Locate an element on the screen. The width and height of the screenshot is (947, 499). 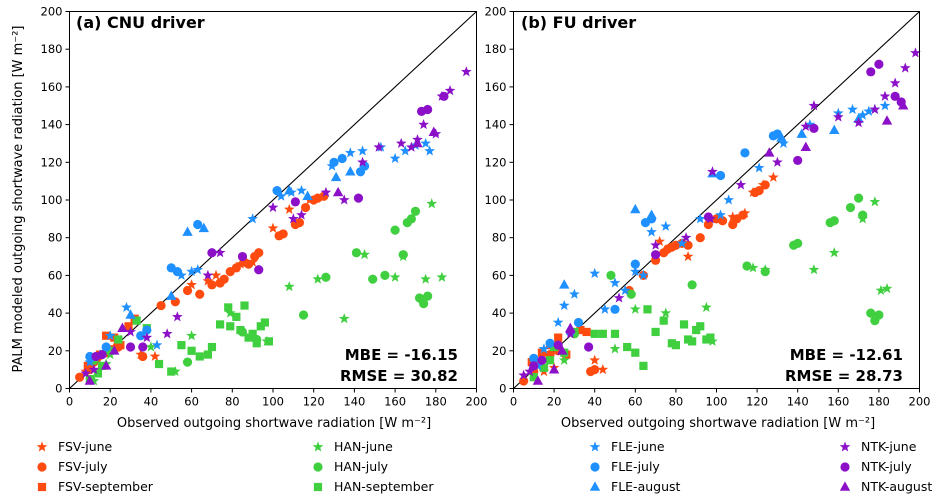
panel-a-y-tick-label: 140 is located at coordinates (52, 125).